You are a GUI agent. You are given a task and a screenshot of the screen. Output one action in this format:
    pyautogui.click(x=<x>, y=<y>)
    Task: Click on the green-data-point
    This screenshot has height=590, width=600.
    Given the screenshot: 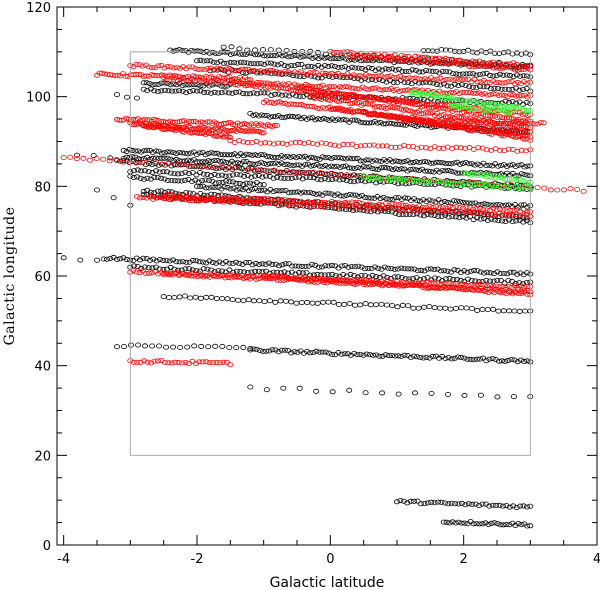 What is the action you would take?
    pyautogui.click(x=448, y=97)
    